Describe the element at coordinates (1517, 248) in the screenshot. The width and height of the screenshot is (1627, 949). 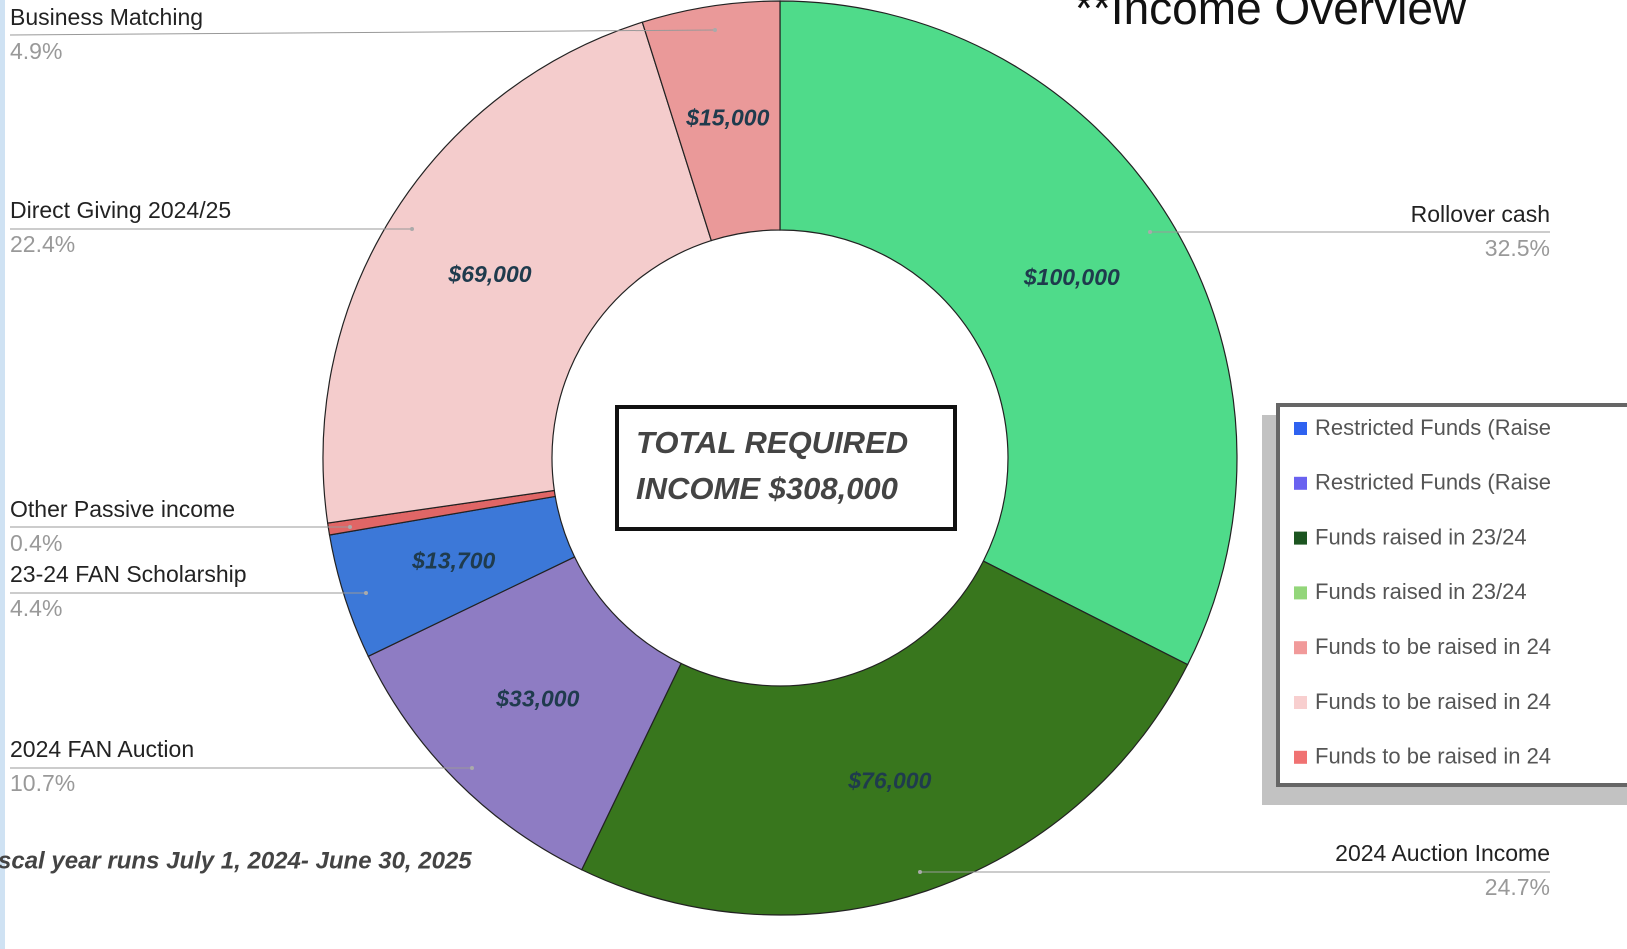
I see `percent-label: 32.5%` at that location.